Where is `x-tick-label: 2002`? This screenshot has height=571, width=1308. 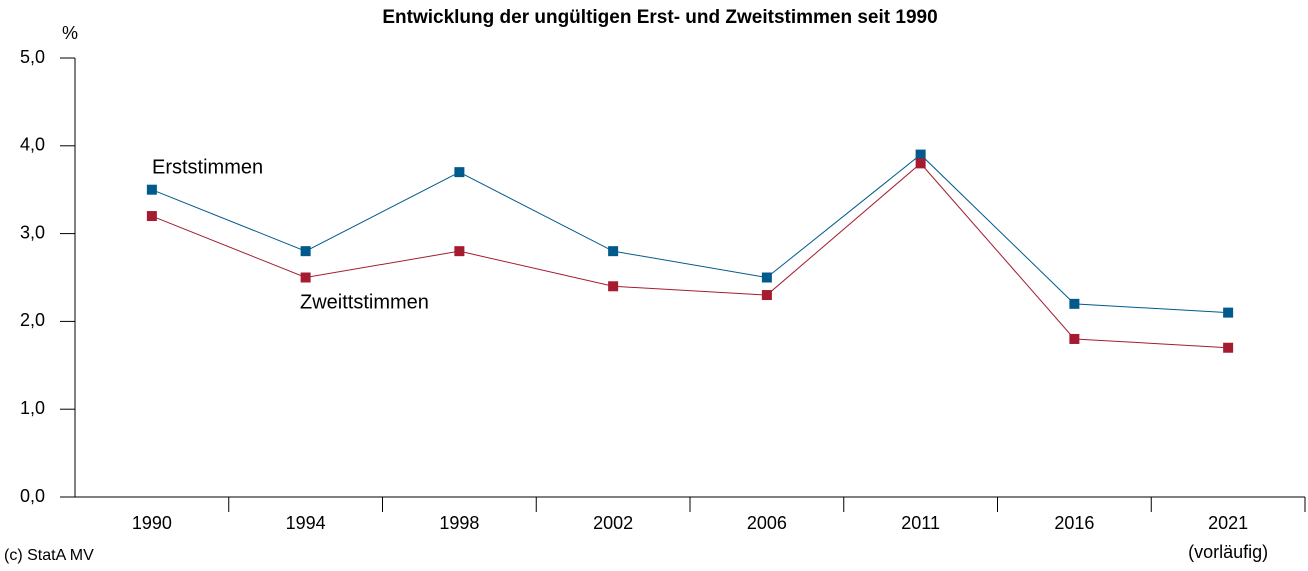 x-tick-label: 2002 is located at coordinates (613, 523).